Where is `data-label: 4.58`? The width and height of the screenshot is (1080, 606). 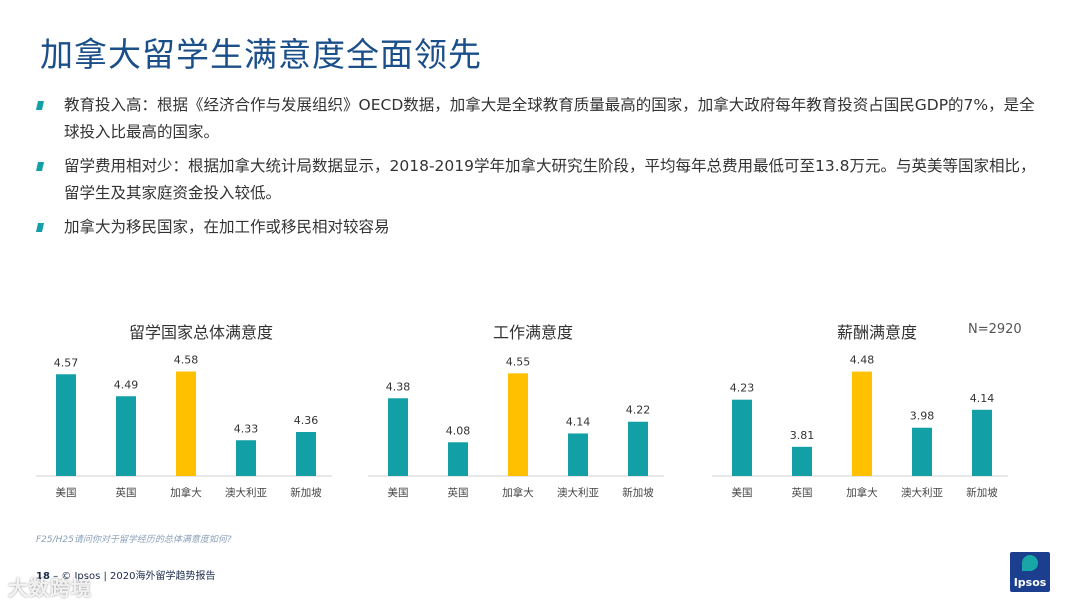
data-label: 4.58 is located at coordinates (186, 360).